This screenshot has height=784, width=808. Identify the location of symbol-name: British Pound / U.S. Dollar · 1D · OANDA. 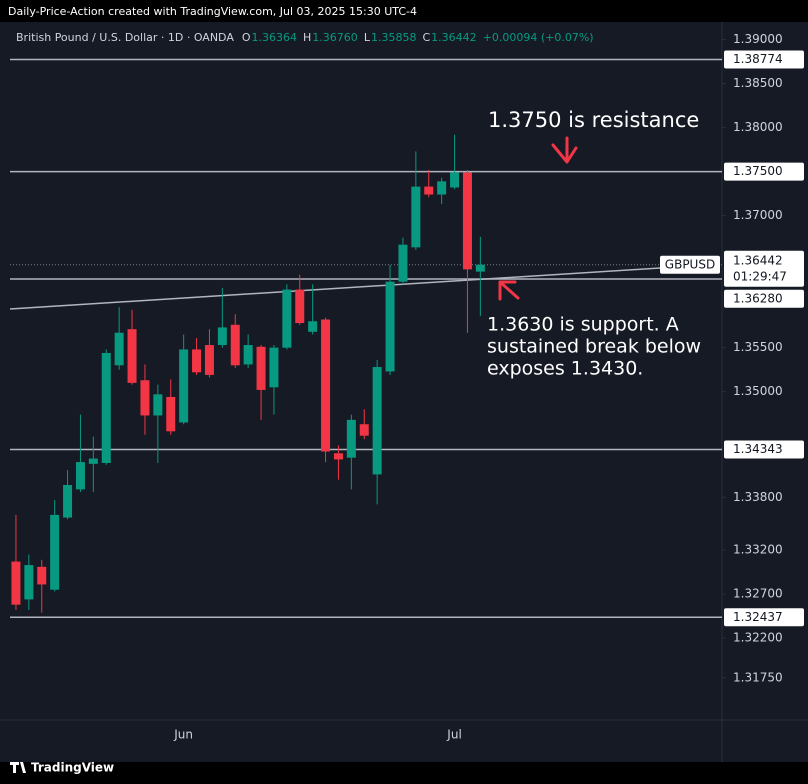
(125, 37).